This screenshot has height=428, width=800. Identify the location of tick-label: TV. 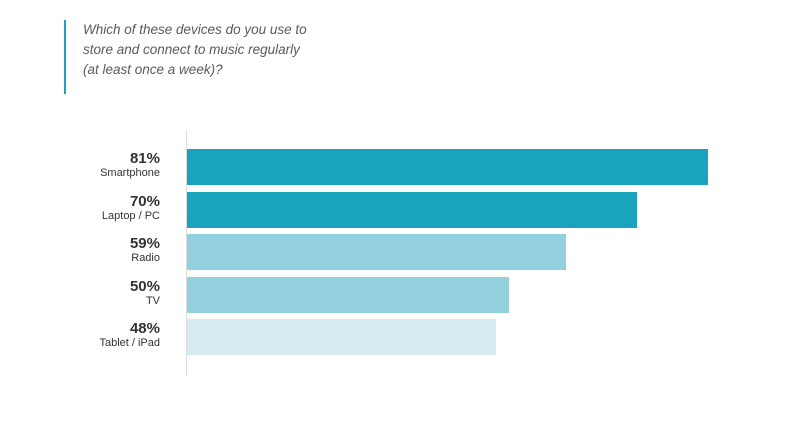
(152, 300).